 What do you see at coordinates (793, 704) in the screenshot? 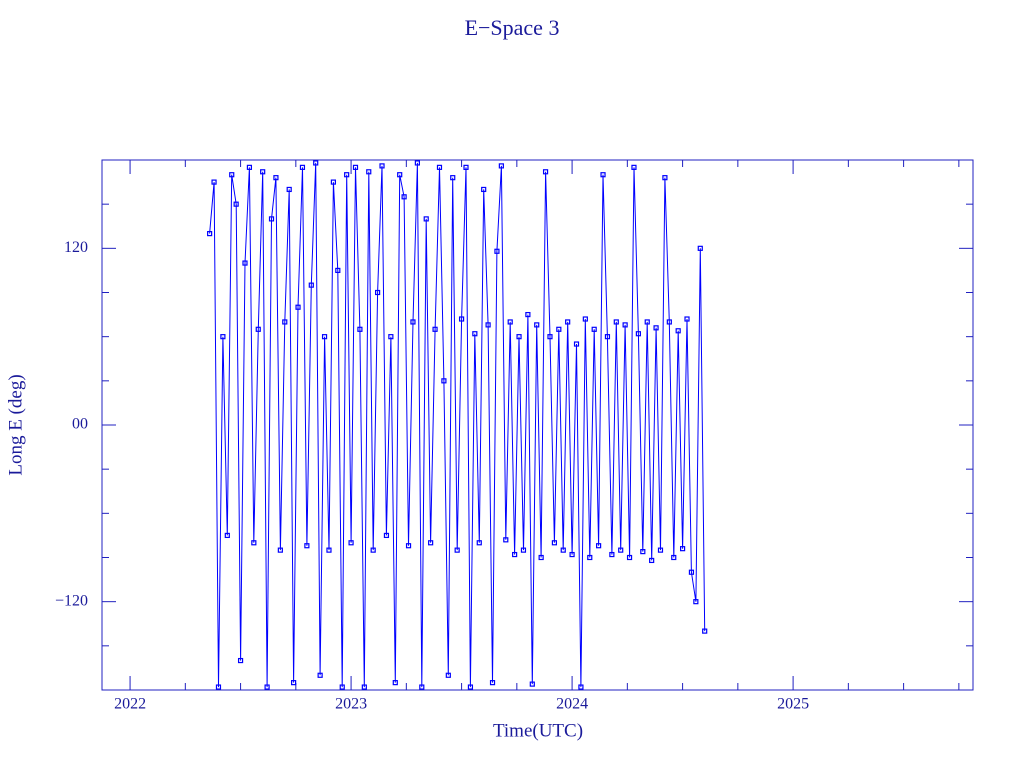
I see `x-tick-label: 2025` at bounding box center [793, 704].